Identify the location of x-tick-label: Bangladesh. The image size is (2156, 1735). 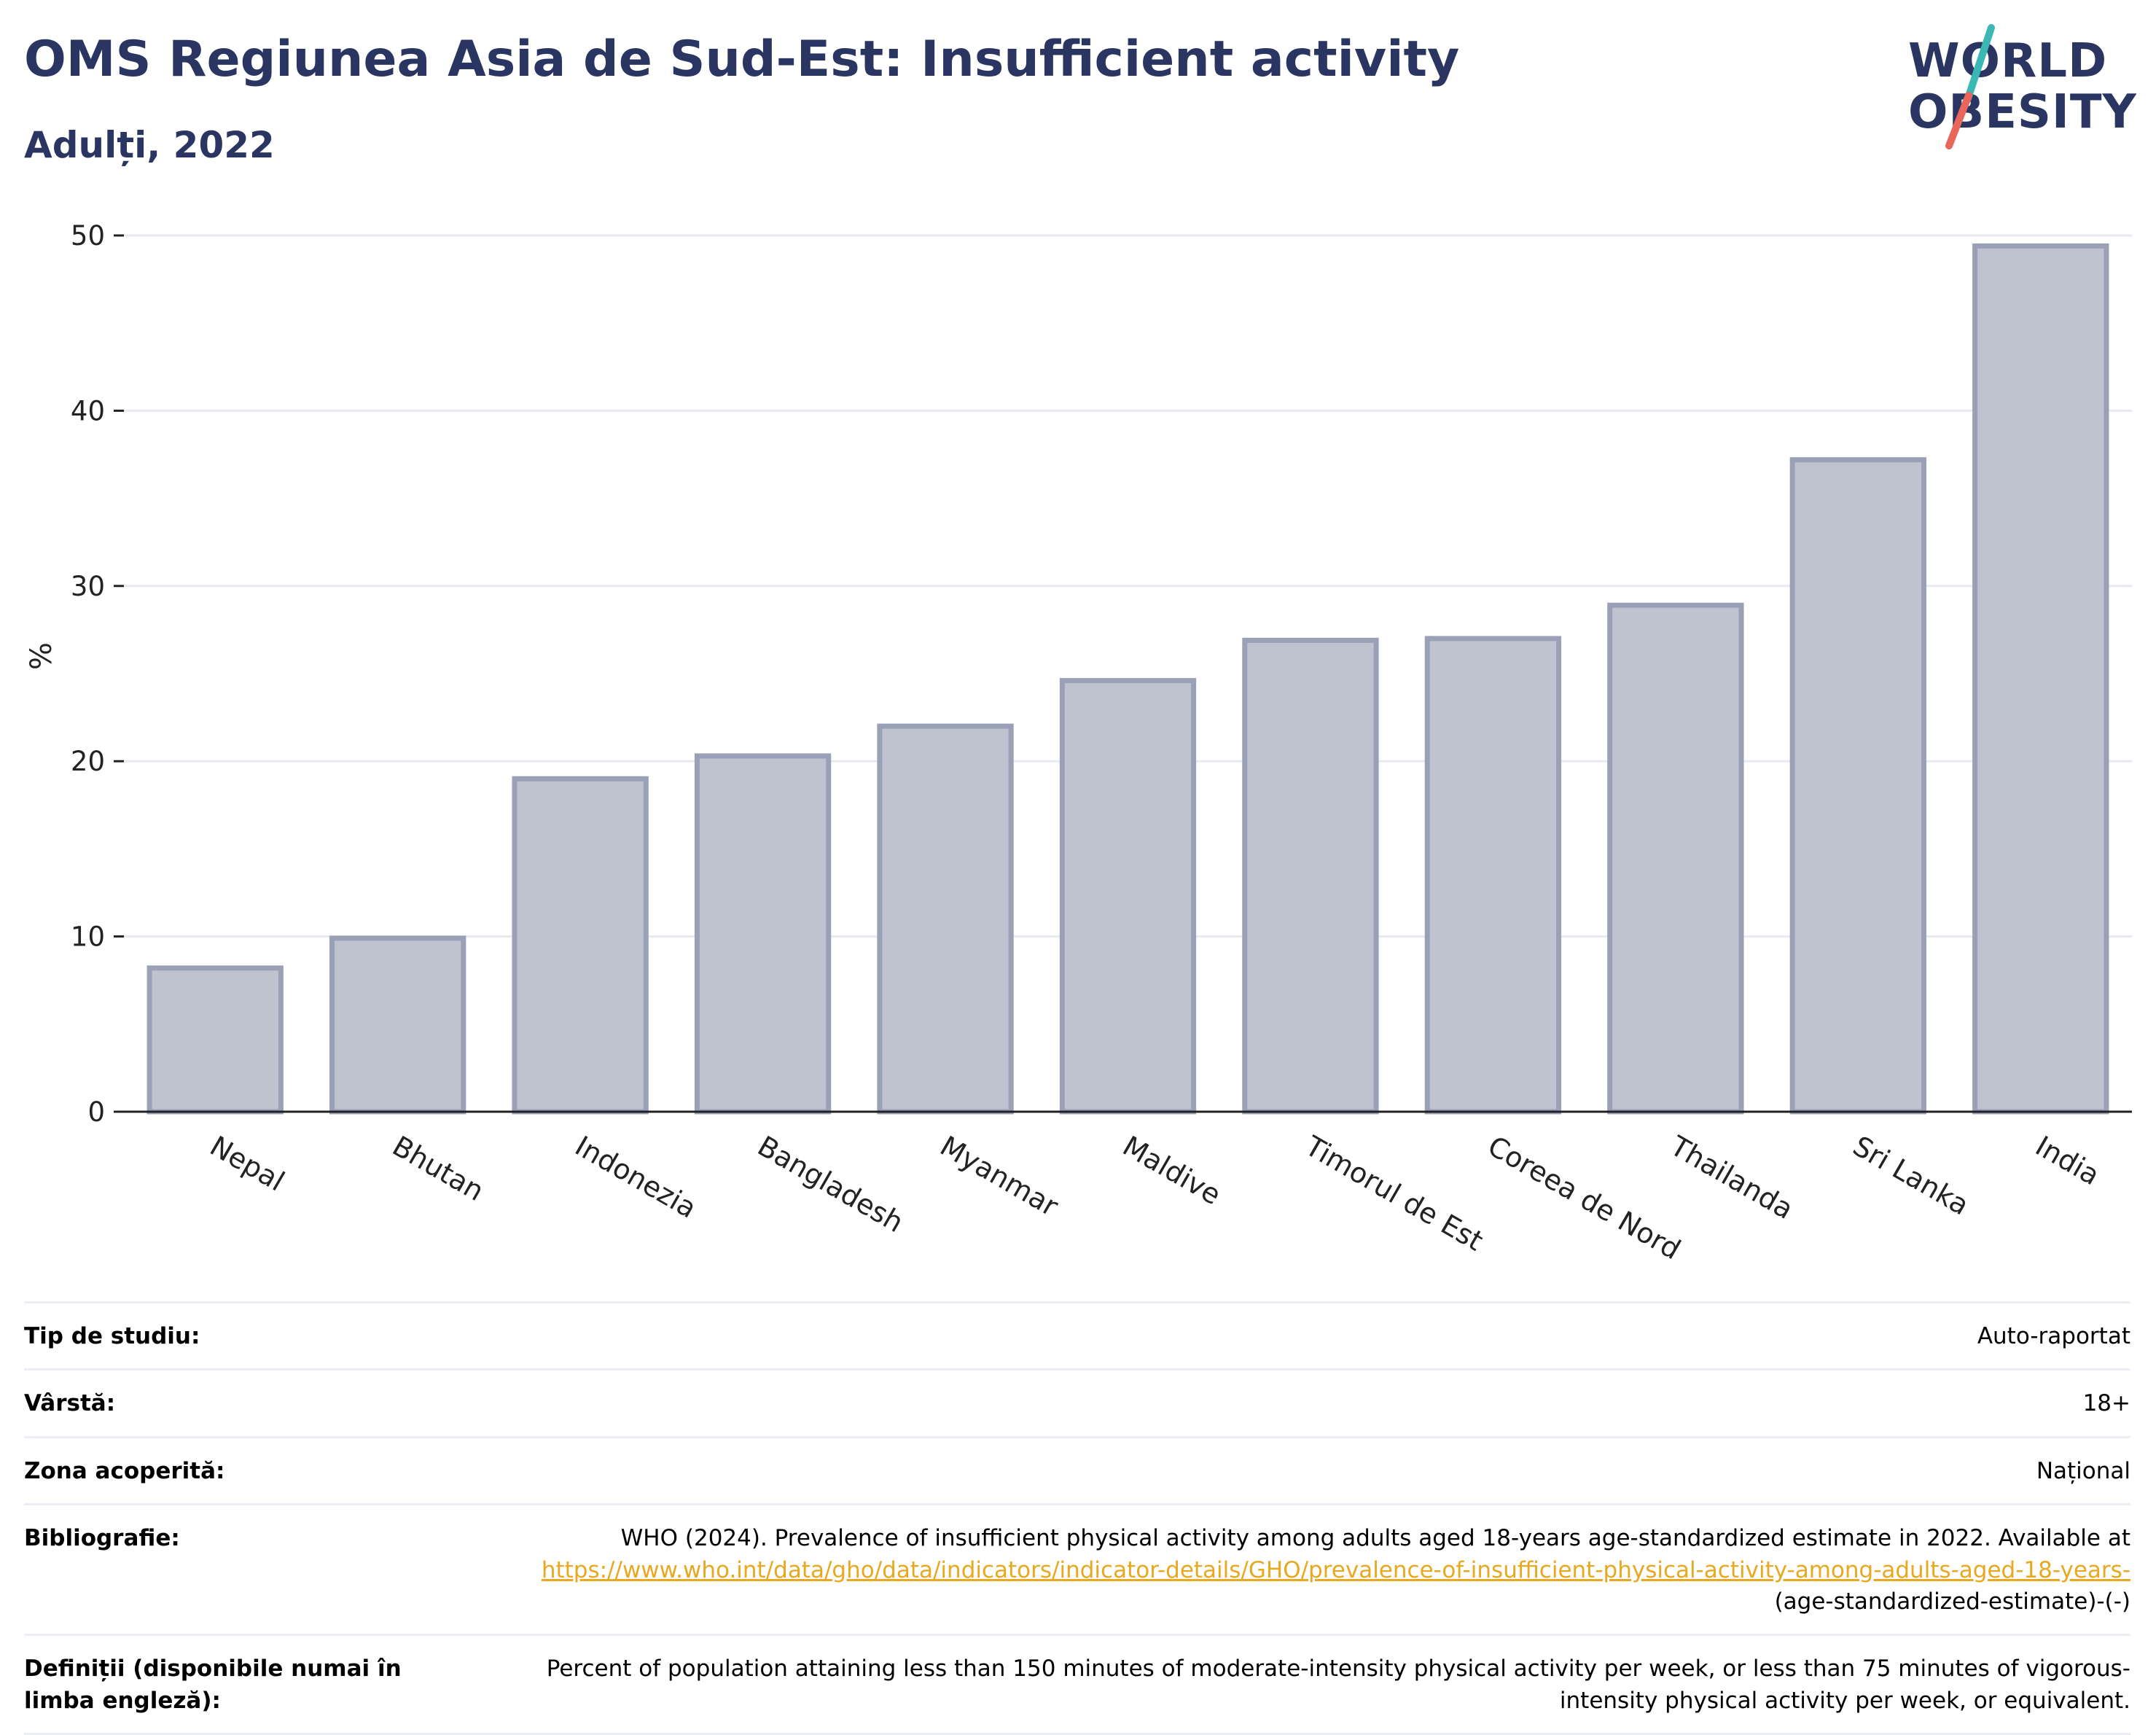
(831, 1184).